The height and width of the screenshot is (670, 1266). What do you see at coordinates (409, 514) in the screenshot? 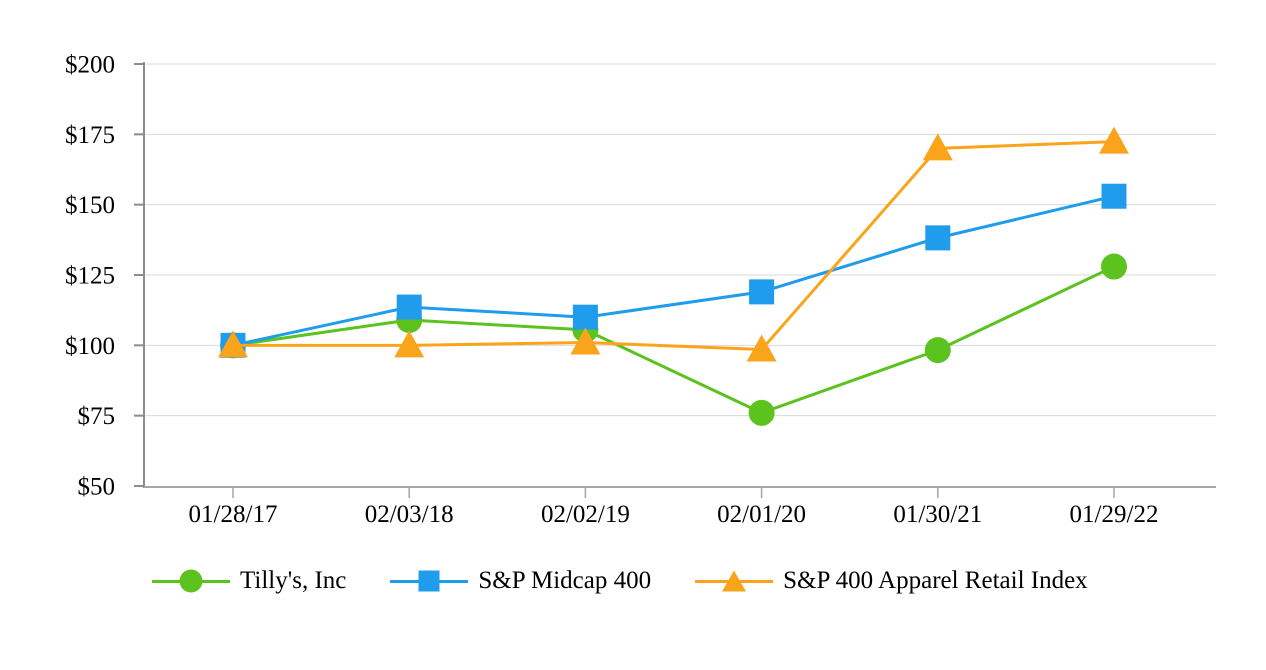
I see `x-tick-label: 02/03/18` at bounding box center [409, 514].